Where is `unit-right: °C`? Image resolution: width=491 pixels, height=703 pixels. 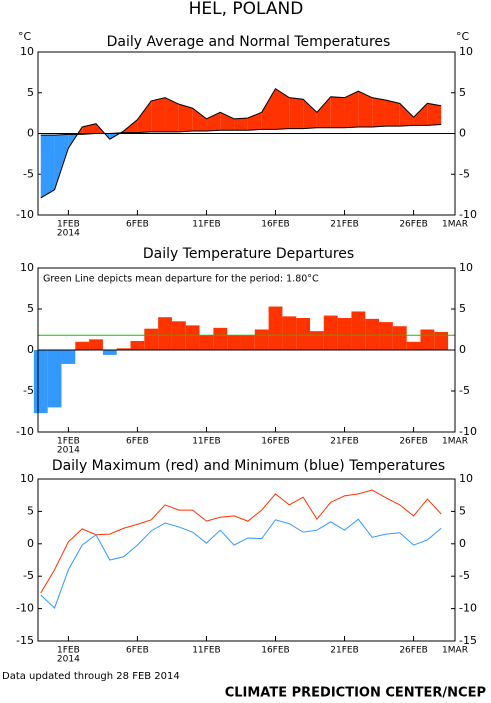
unit-right: °C is located at coordinates (463, 36).